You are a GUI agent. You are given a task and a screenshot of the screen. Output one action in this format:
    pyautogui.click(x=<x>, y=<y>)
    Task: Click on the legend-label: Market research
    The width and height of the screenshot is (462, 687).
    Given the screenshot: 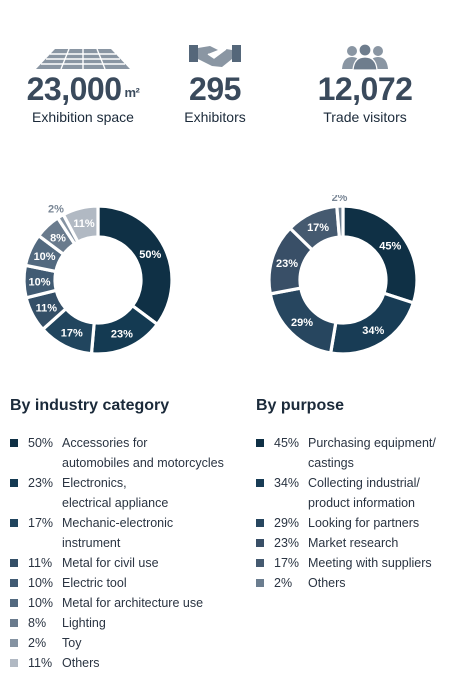 What is the action you would take?
    pyautogui.click(x=353, y=543)
    